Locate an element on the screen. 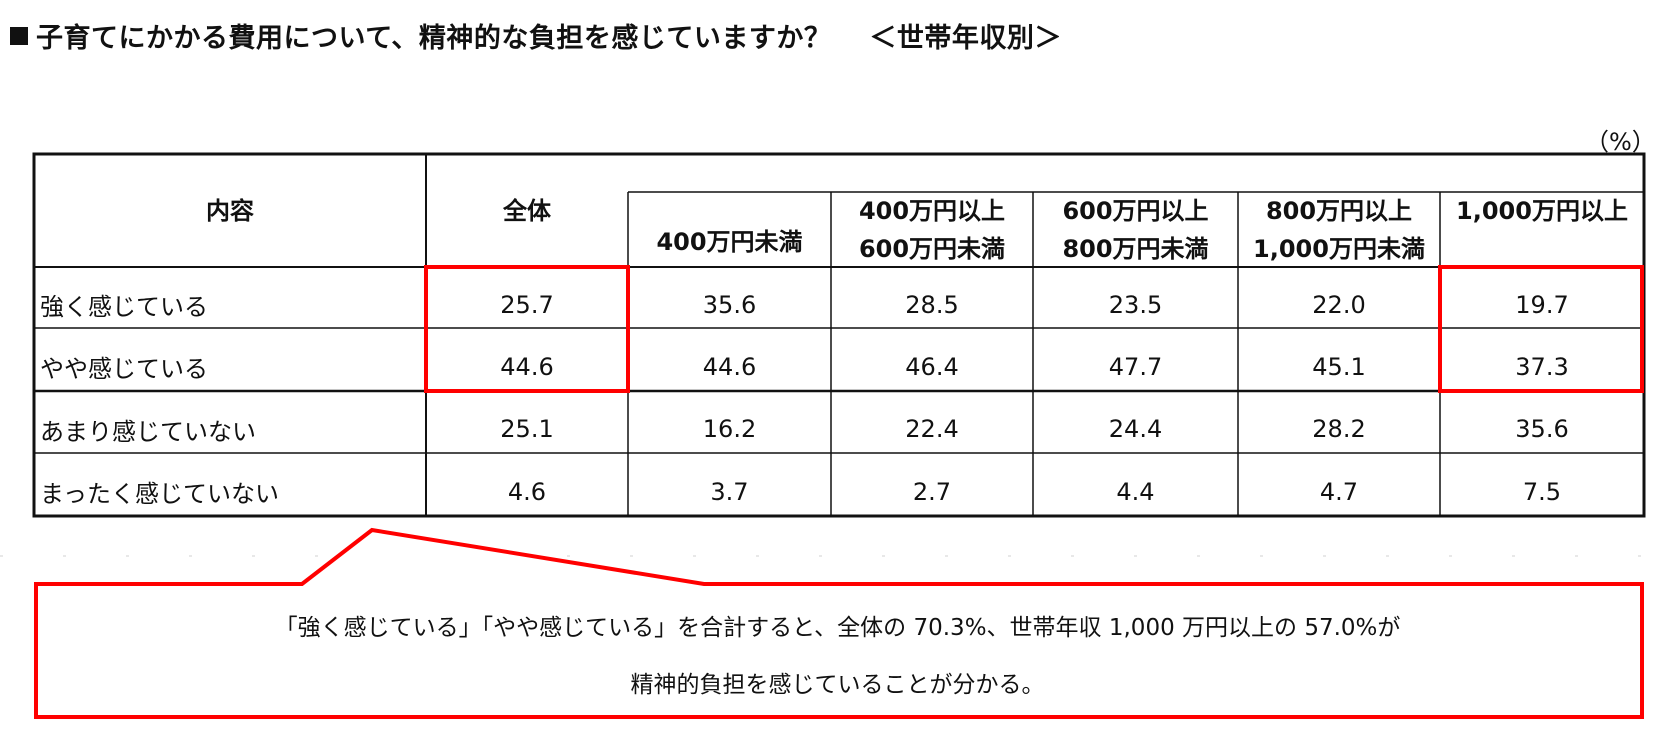 The height and width of the screenshot is (741, 1675). cell-strong-600-800: 23.5 is located at coordinates (1135, 304).